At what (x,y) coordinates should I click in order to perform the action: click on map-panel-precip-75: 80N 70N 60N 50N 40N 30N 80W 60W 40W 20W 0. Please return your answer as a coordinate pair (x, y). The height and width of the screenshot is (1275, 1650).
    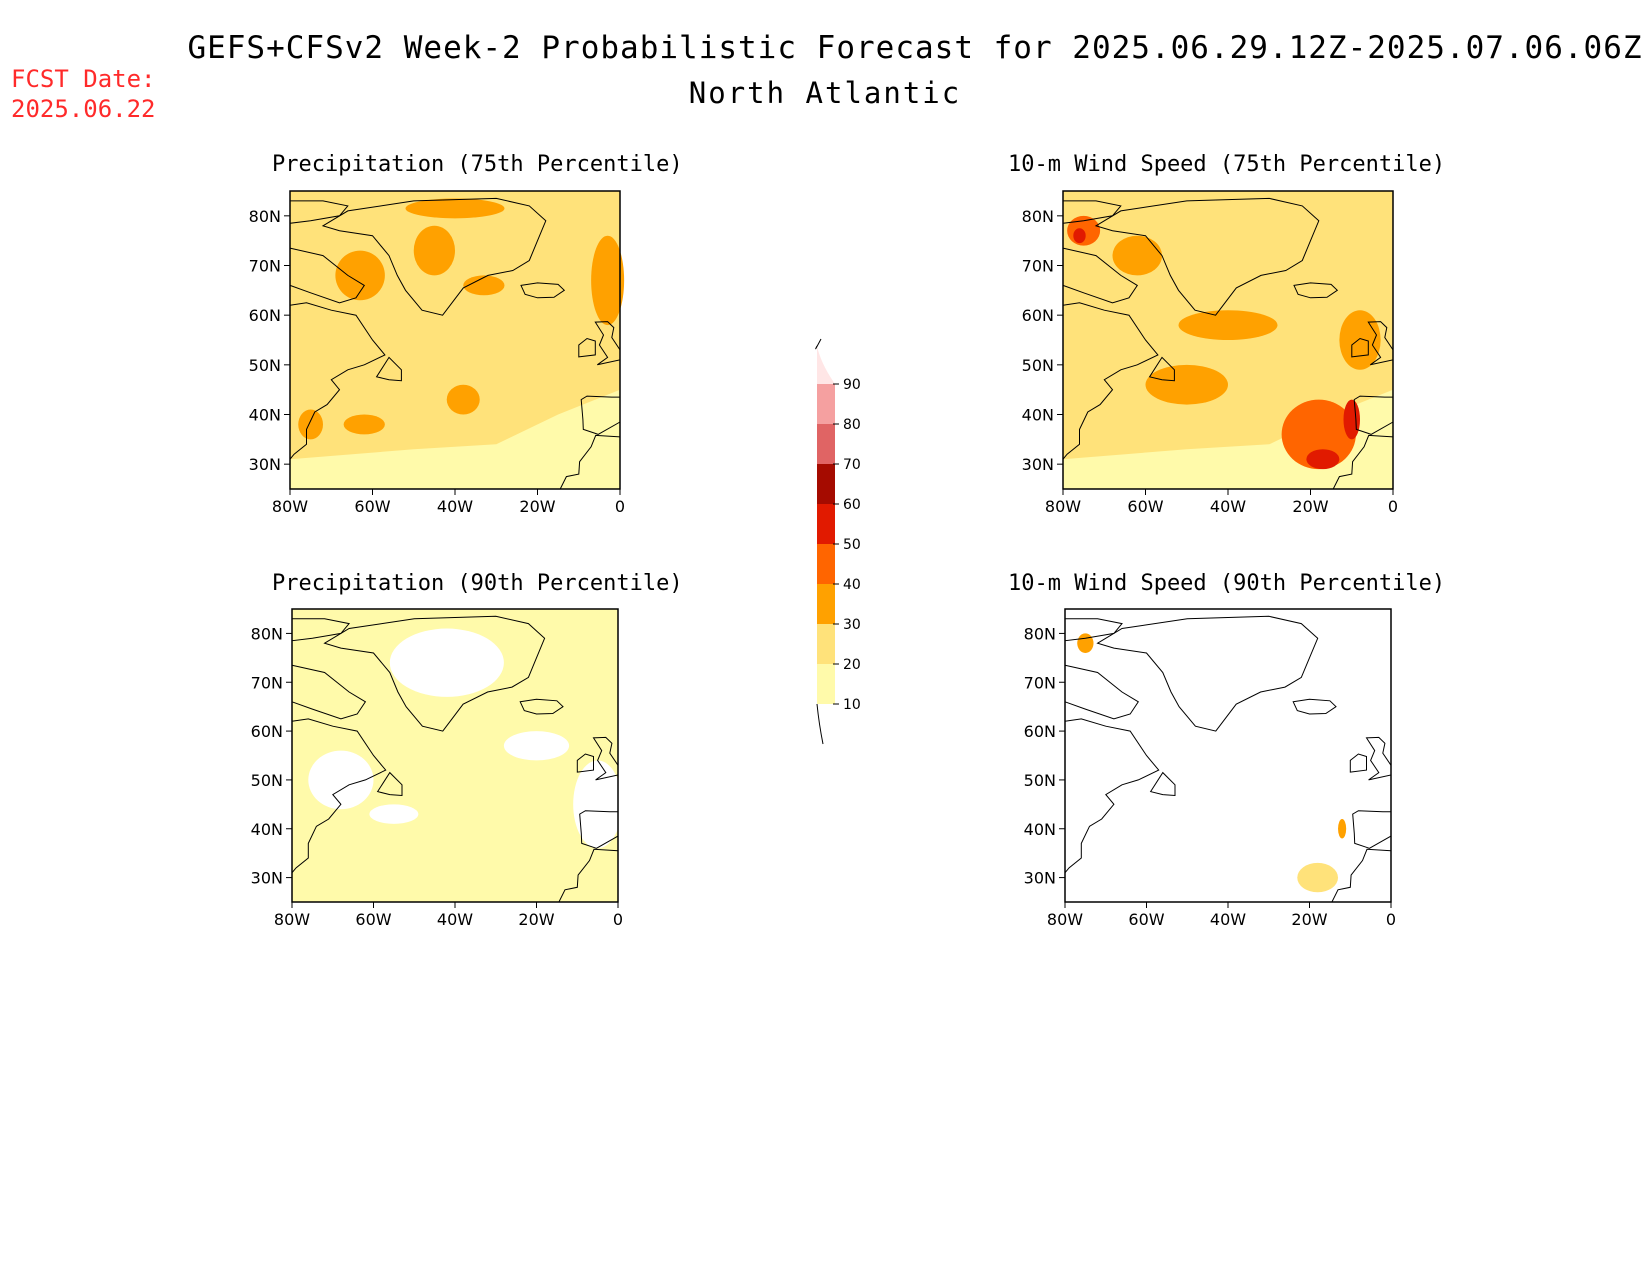
    Looking at the image, I should click on (437, 353).